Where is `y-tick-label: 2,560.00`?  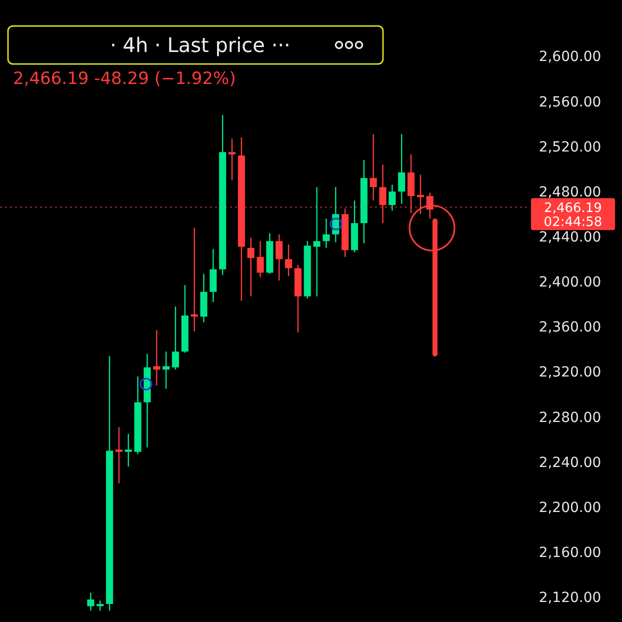 y-tick-label: 2,560.00 is located at coordinates (570, 102).